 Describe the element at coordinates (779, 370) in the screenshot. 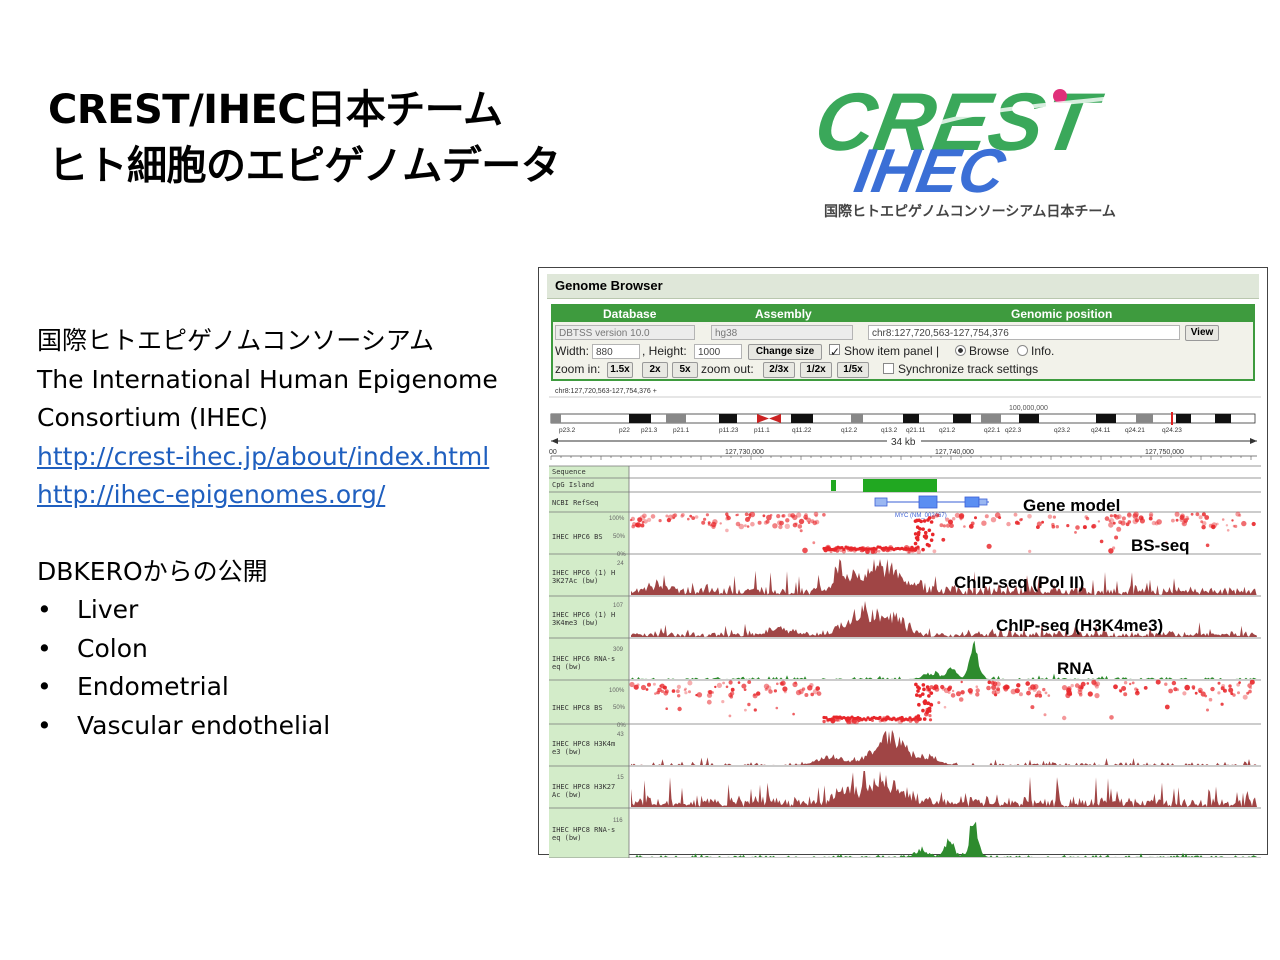

I see `zoom-out-2-3x: 2/3x` at that location.